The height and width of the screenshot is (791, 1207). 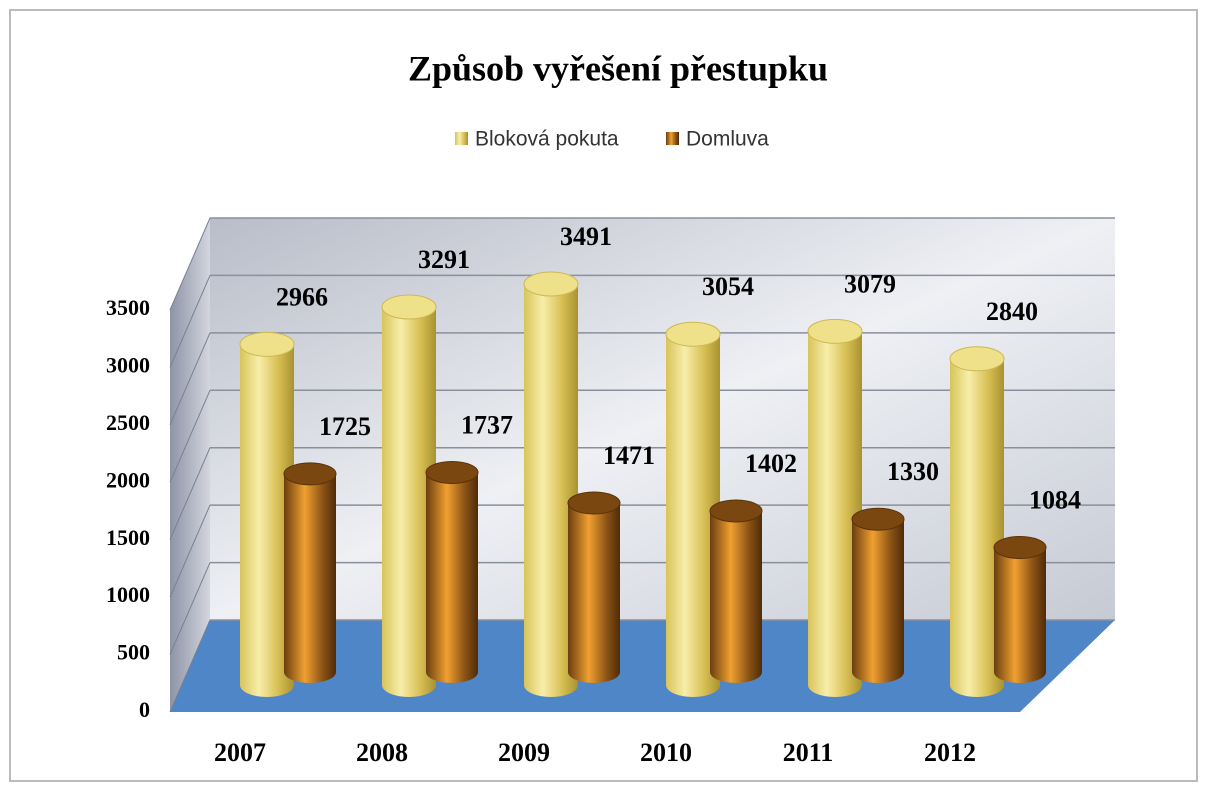 What do you see at coordinates (950, 752) in the screenshot?
I see `x-tick-label: 2012` at bounding box center [950, 752].